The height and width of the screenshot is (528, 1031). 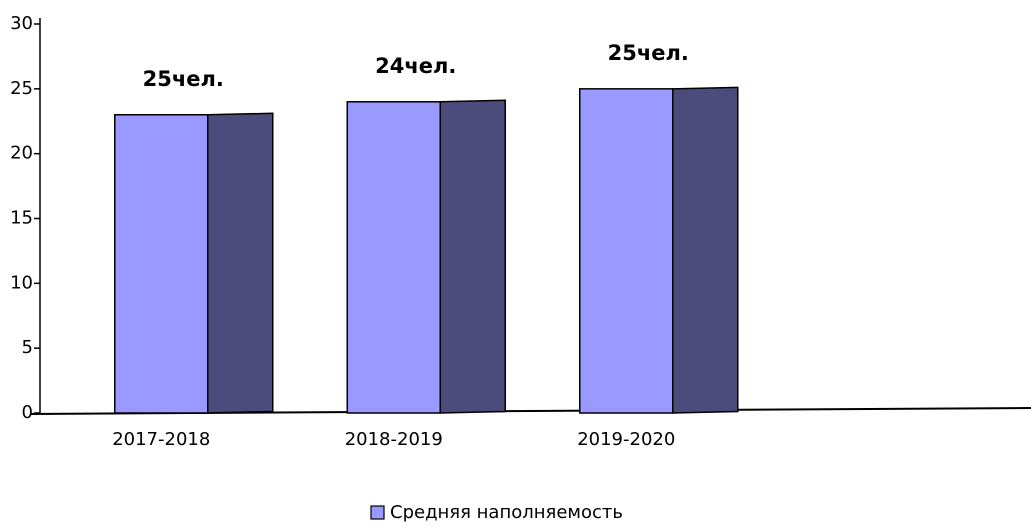 What do you see at coordinates (415, 66) in the screenshot?
I see `annotation: 24чел.` at bounding box center [415, 66].